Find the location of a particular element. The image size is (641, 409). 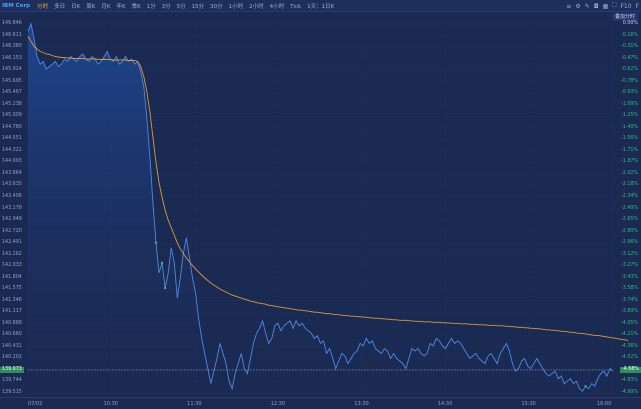

price-tick: 142.262 is located at coordinates (12, 254).